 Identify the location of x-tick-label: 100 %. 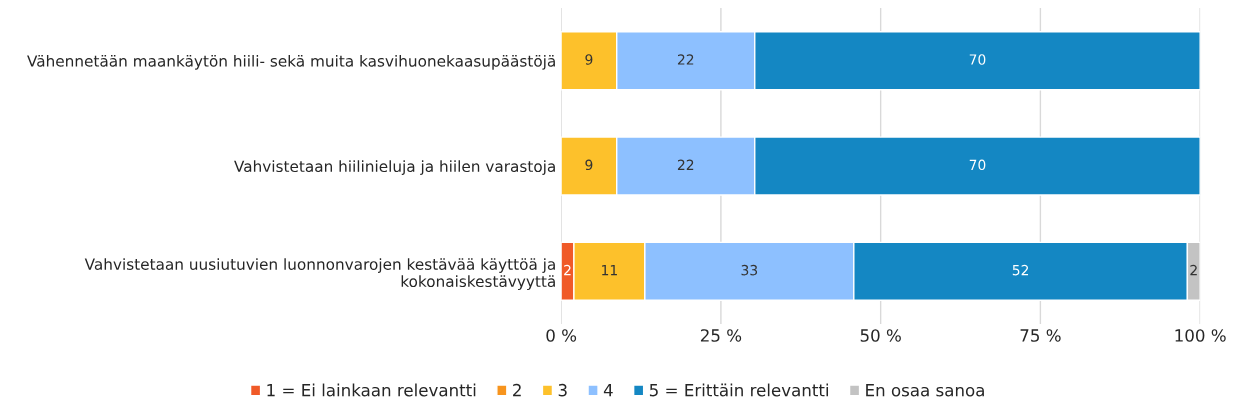
(1200, 335).